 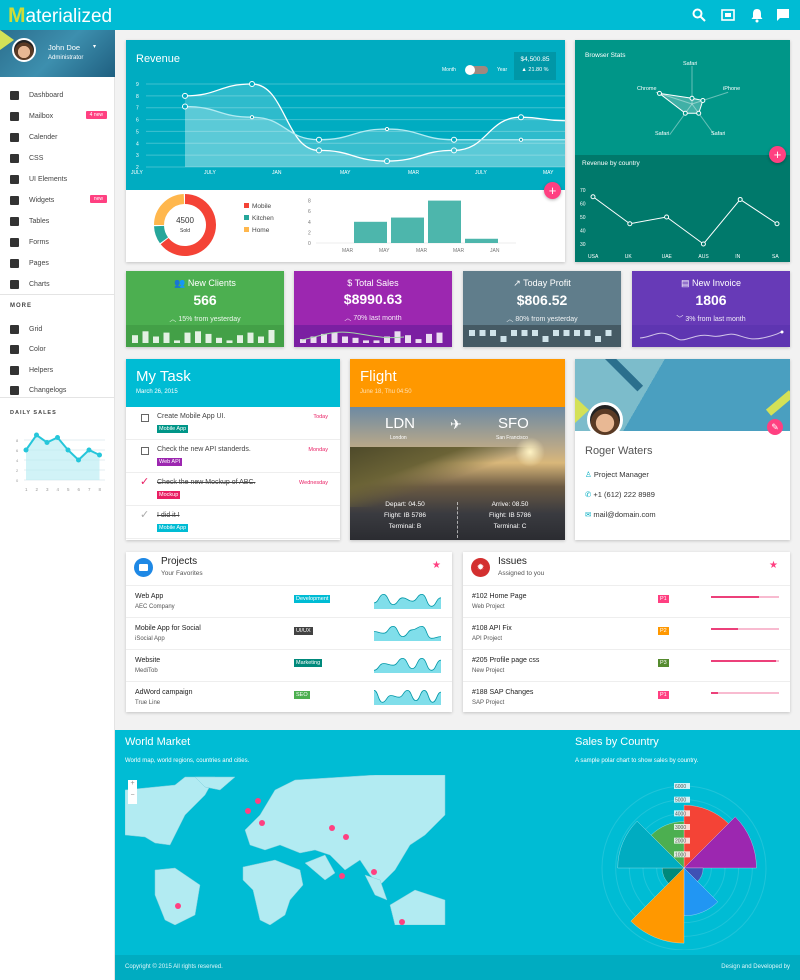 What do you see at coordinates (626, 696) in the screenshot?
I see `issue-row: #188 SAP Changes SAP Project P1` at bounding box center [626, 696].